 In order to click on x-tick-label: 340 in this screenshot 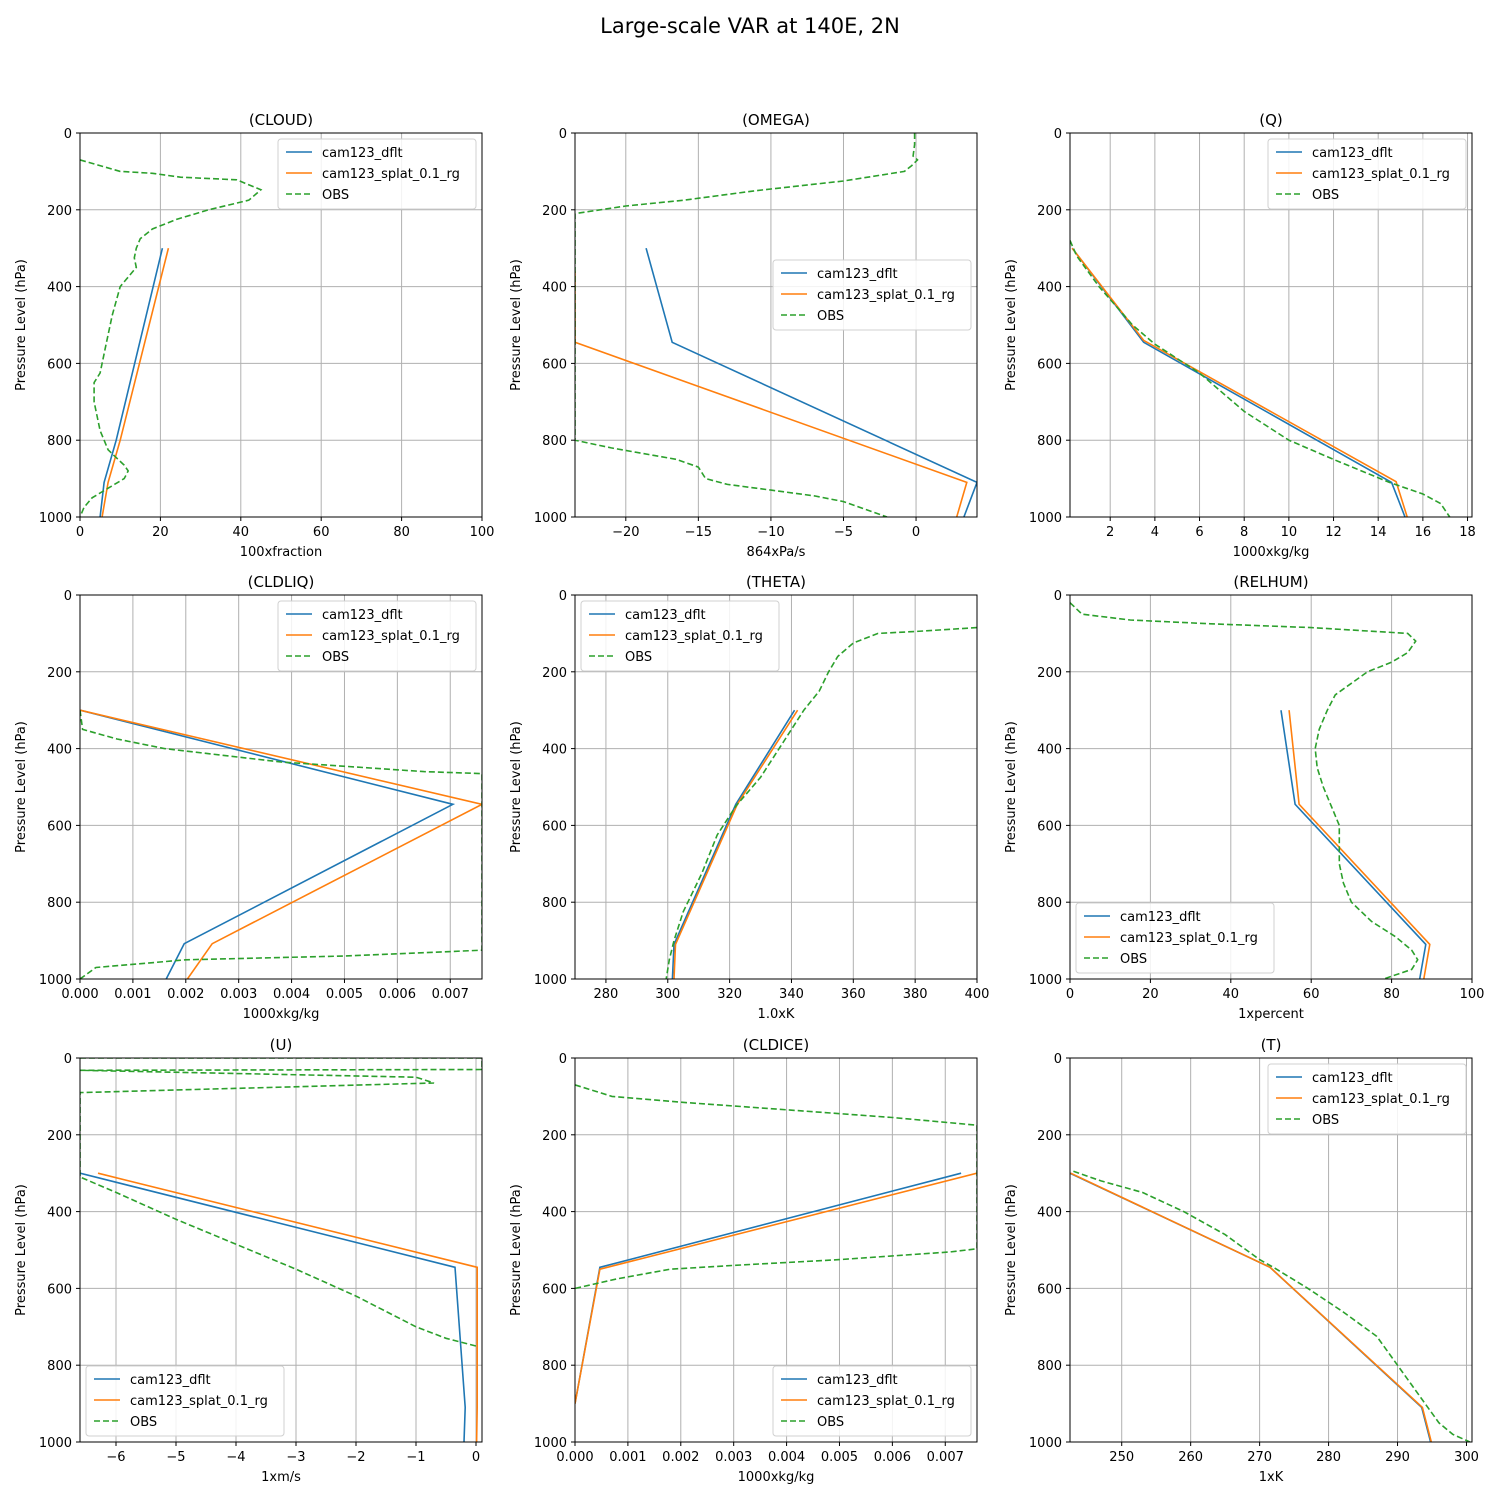, I will do `click(791, 994)`.